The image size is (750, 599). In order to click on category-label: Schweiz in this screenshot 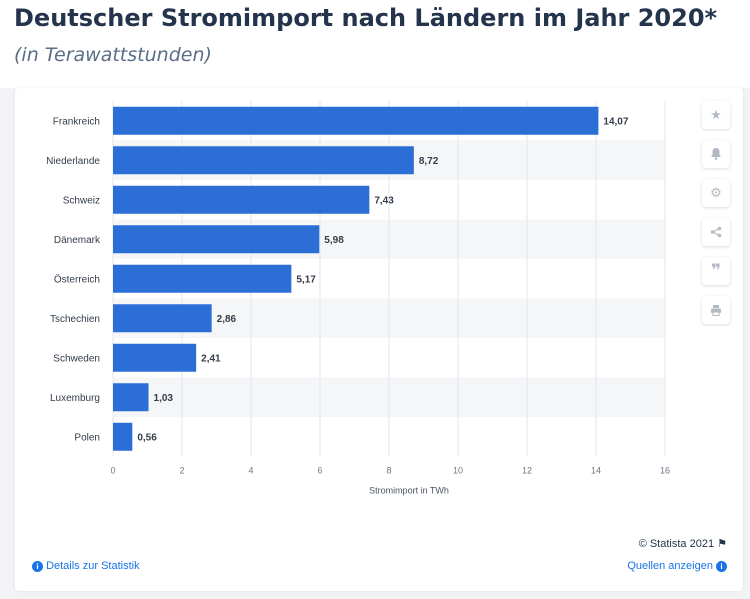, I will do `click(81, 200)`.